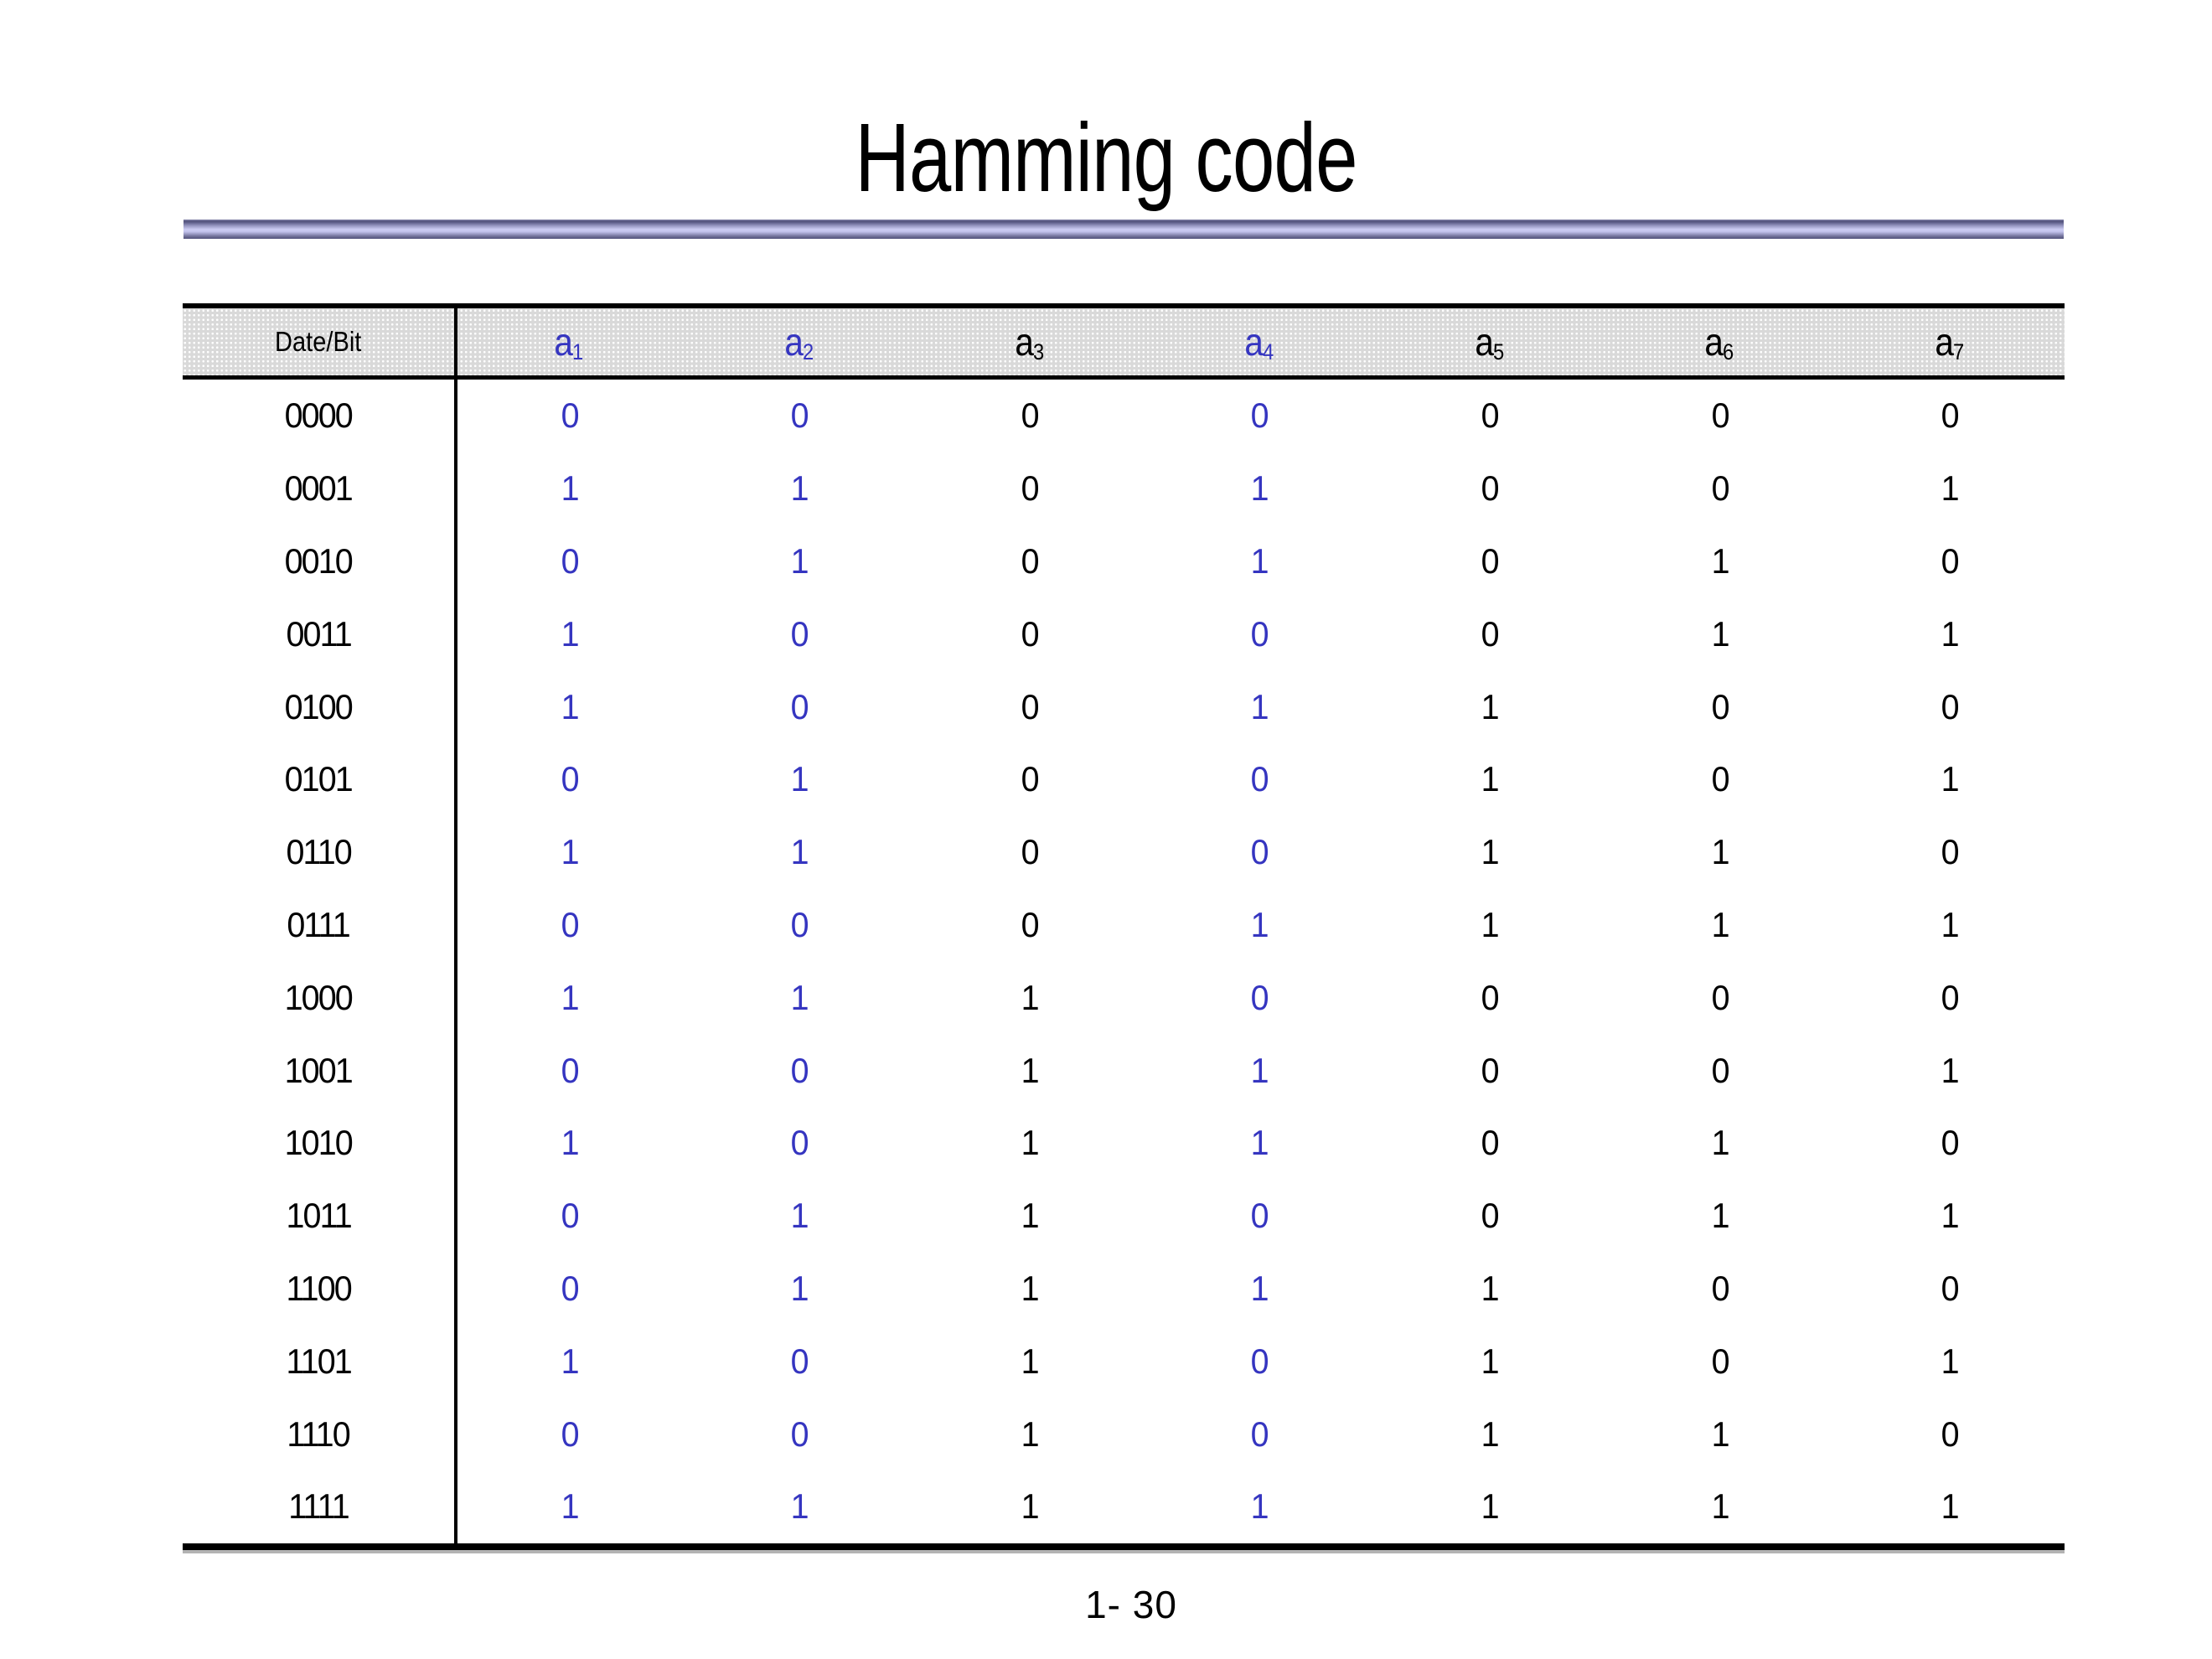  Describe the element at coordinates (319, 633) in the screenshot. I see `row-label: 0011` at that location.